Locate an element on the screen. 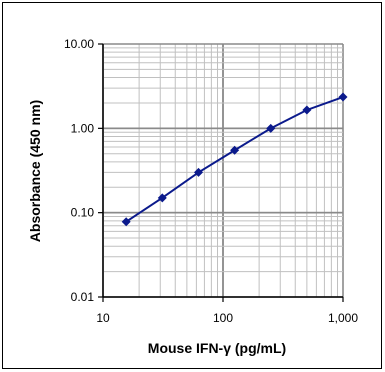  x-axis-title: Mouse IFN-γ (pg/mL) is located at coordinates (217, 348).